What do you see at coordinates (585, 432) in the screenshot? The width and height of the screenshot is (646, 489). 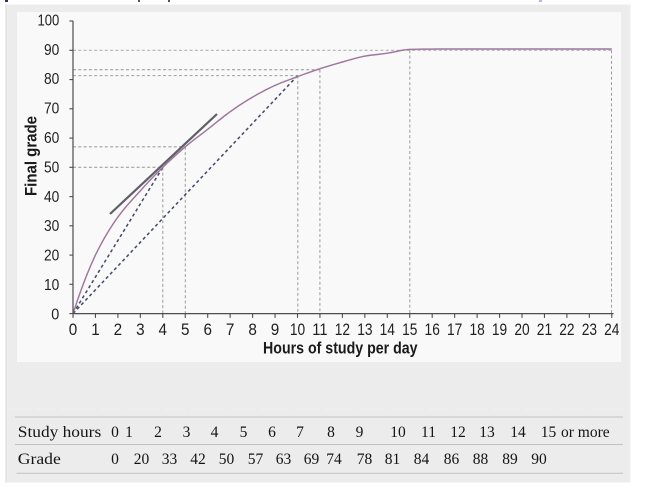 I see `svg-text: or more` at bounding box center [585, 432].